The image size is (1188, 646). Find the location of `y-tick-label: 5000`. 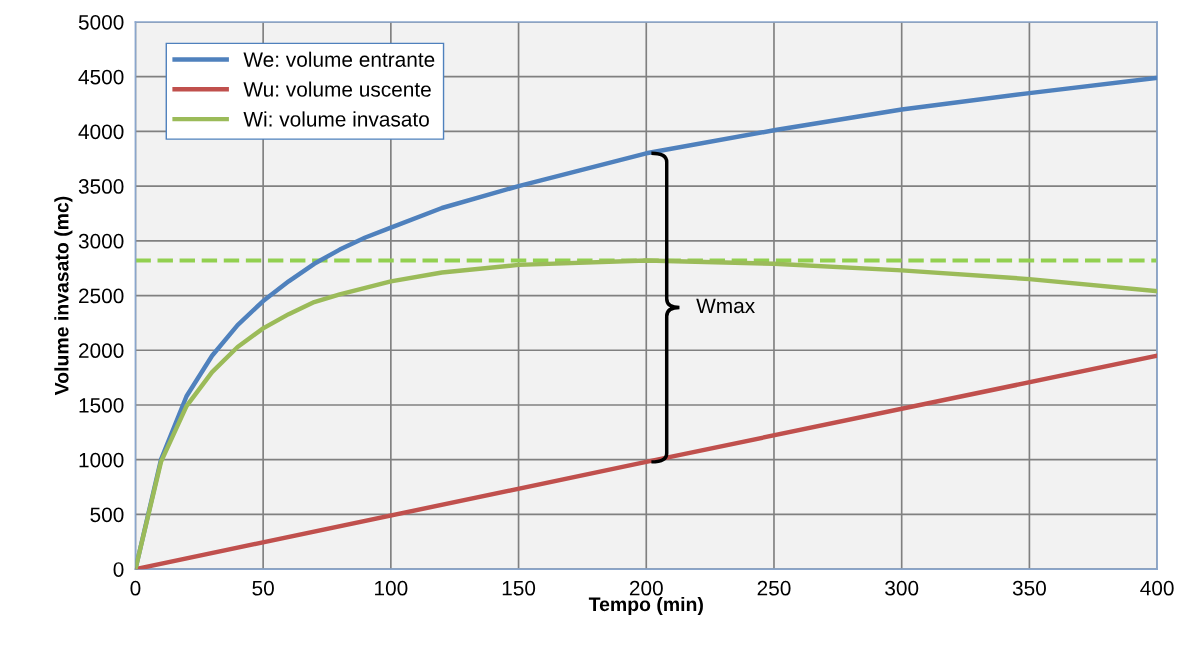

y-tick-label: 5000 is located at coordinates (101, 22).